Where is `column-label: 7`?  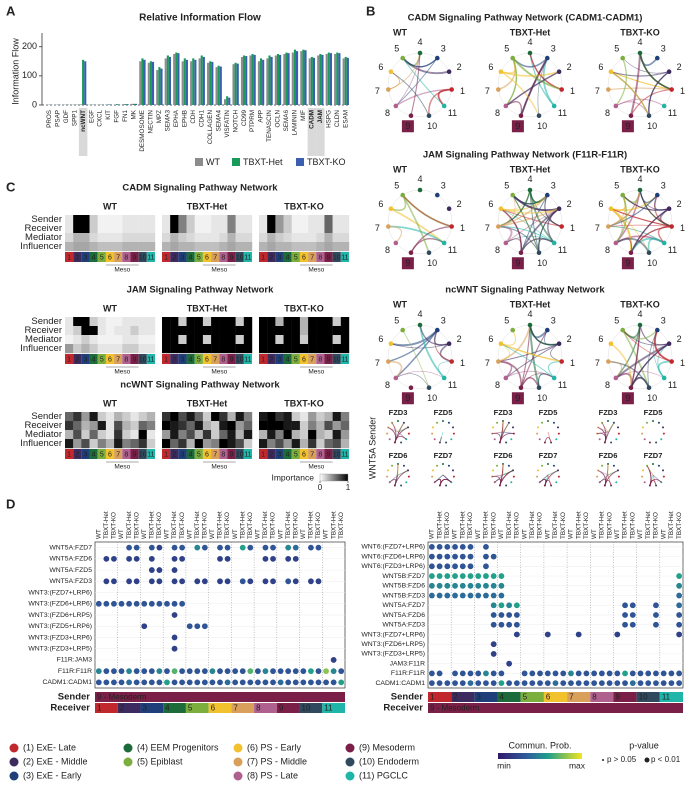 column-label: 7 is located at coordinates (215, 359).